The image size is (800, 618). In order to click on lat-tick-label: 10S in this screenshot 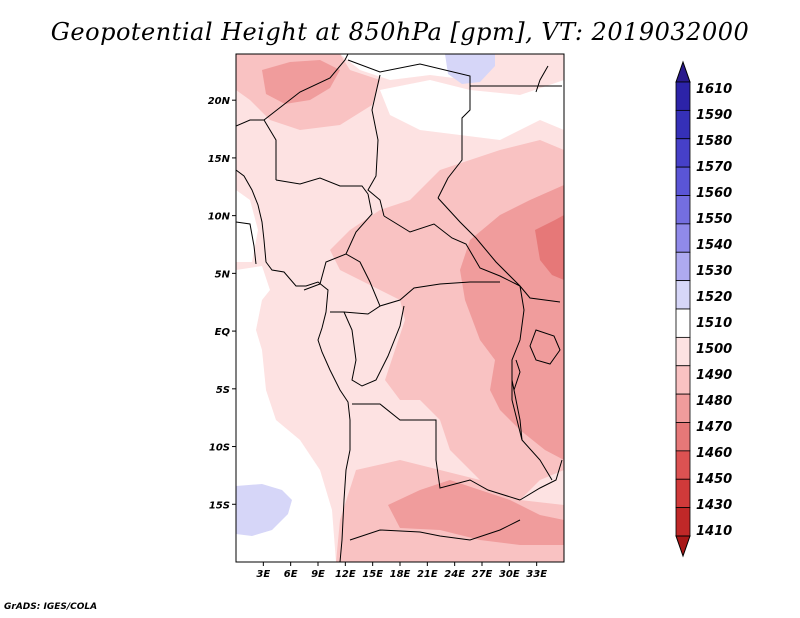, I will do `click(219, 448)`.